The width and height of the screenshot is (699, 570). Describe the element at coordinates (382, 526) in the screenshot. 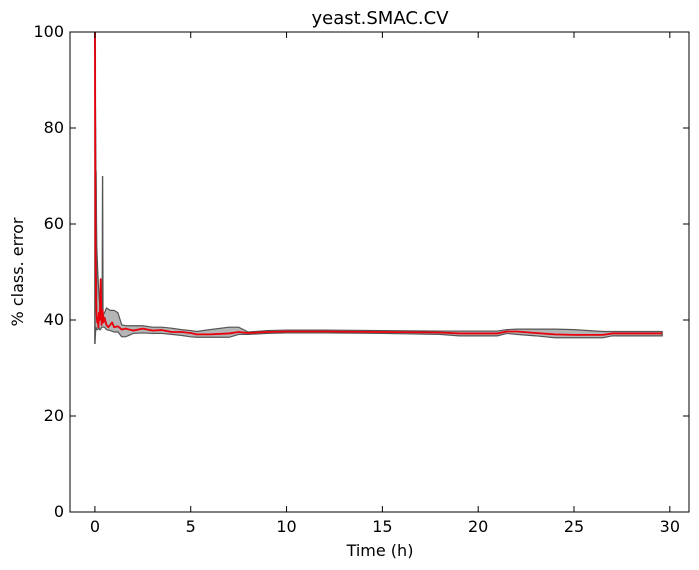

I see `x-tick-label: 15` at that location.